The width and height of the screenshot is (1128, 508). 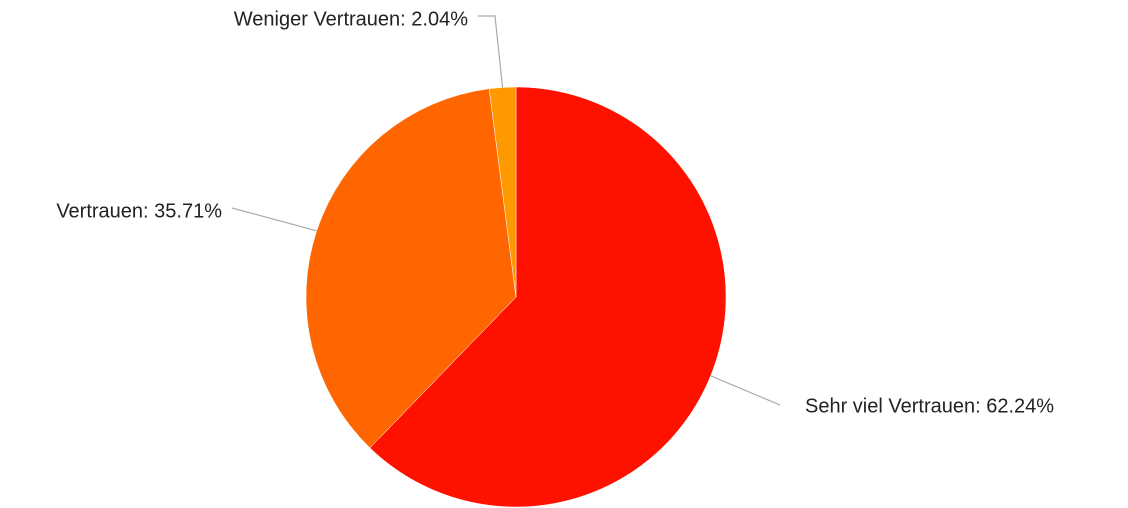 I want to click on slice-label: Sehr viel Vertrauen: 62.24%, so click(x=929, y=406).